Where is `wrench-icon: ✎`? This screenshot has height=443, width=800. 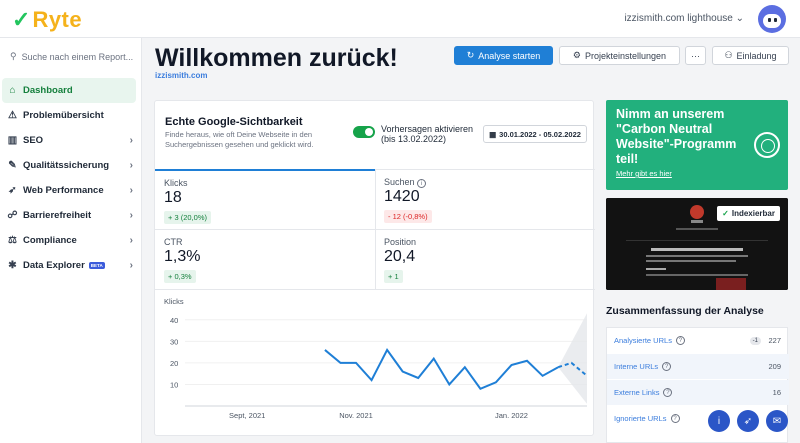
wrench-icon: ✎ is located at coordinates (12, 165).